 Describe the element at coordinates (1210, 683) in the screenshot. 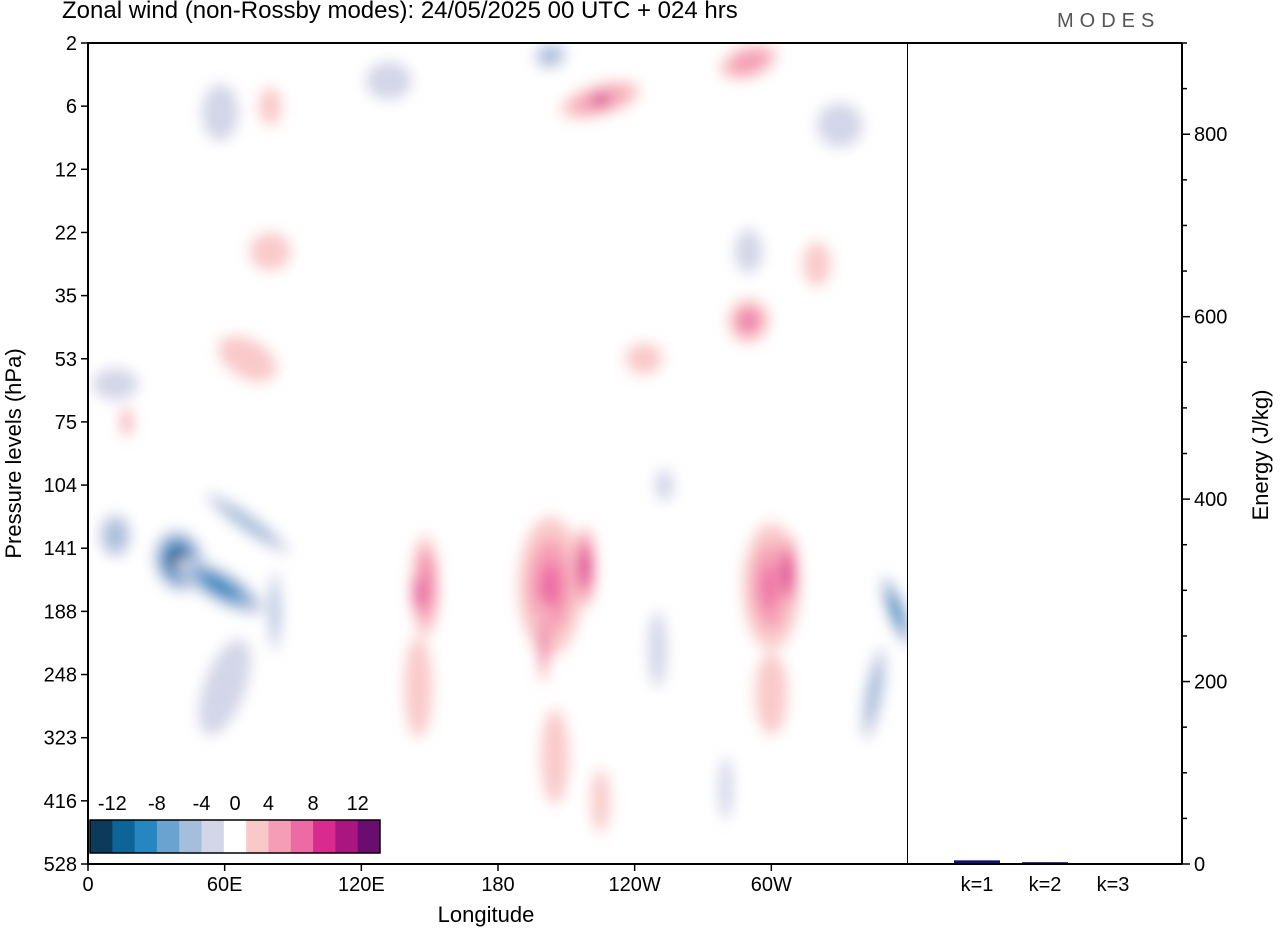

I see `energy-tick-label: 200` at that location.